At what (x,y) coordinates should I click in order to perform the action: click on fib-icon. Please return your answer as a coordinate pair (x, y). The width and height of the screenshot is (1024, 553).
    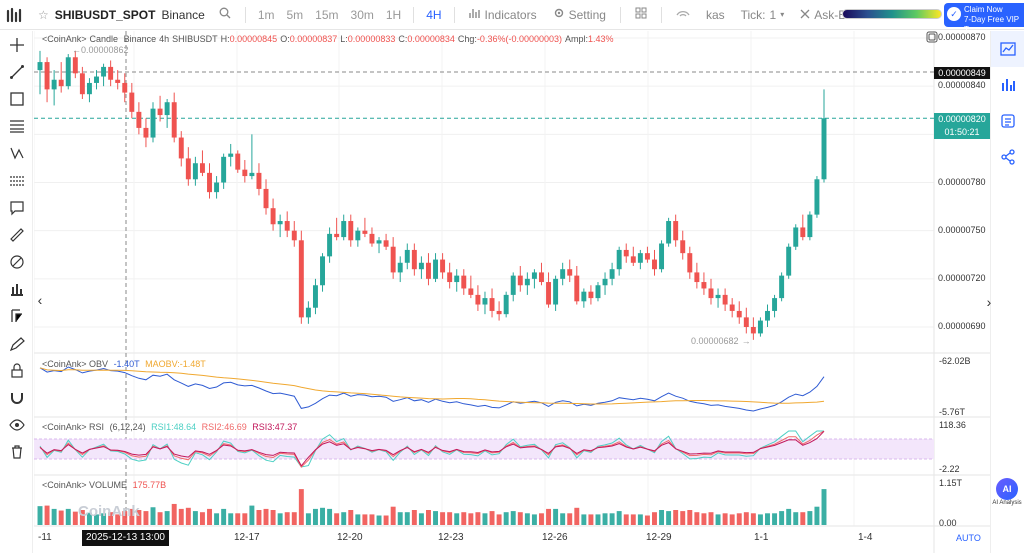
    Looking at the image, I should click on (16, 180).